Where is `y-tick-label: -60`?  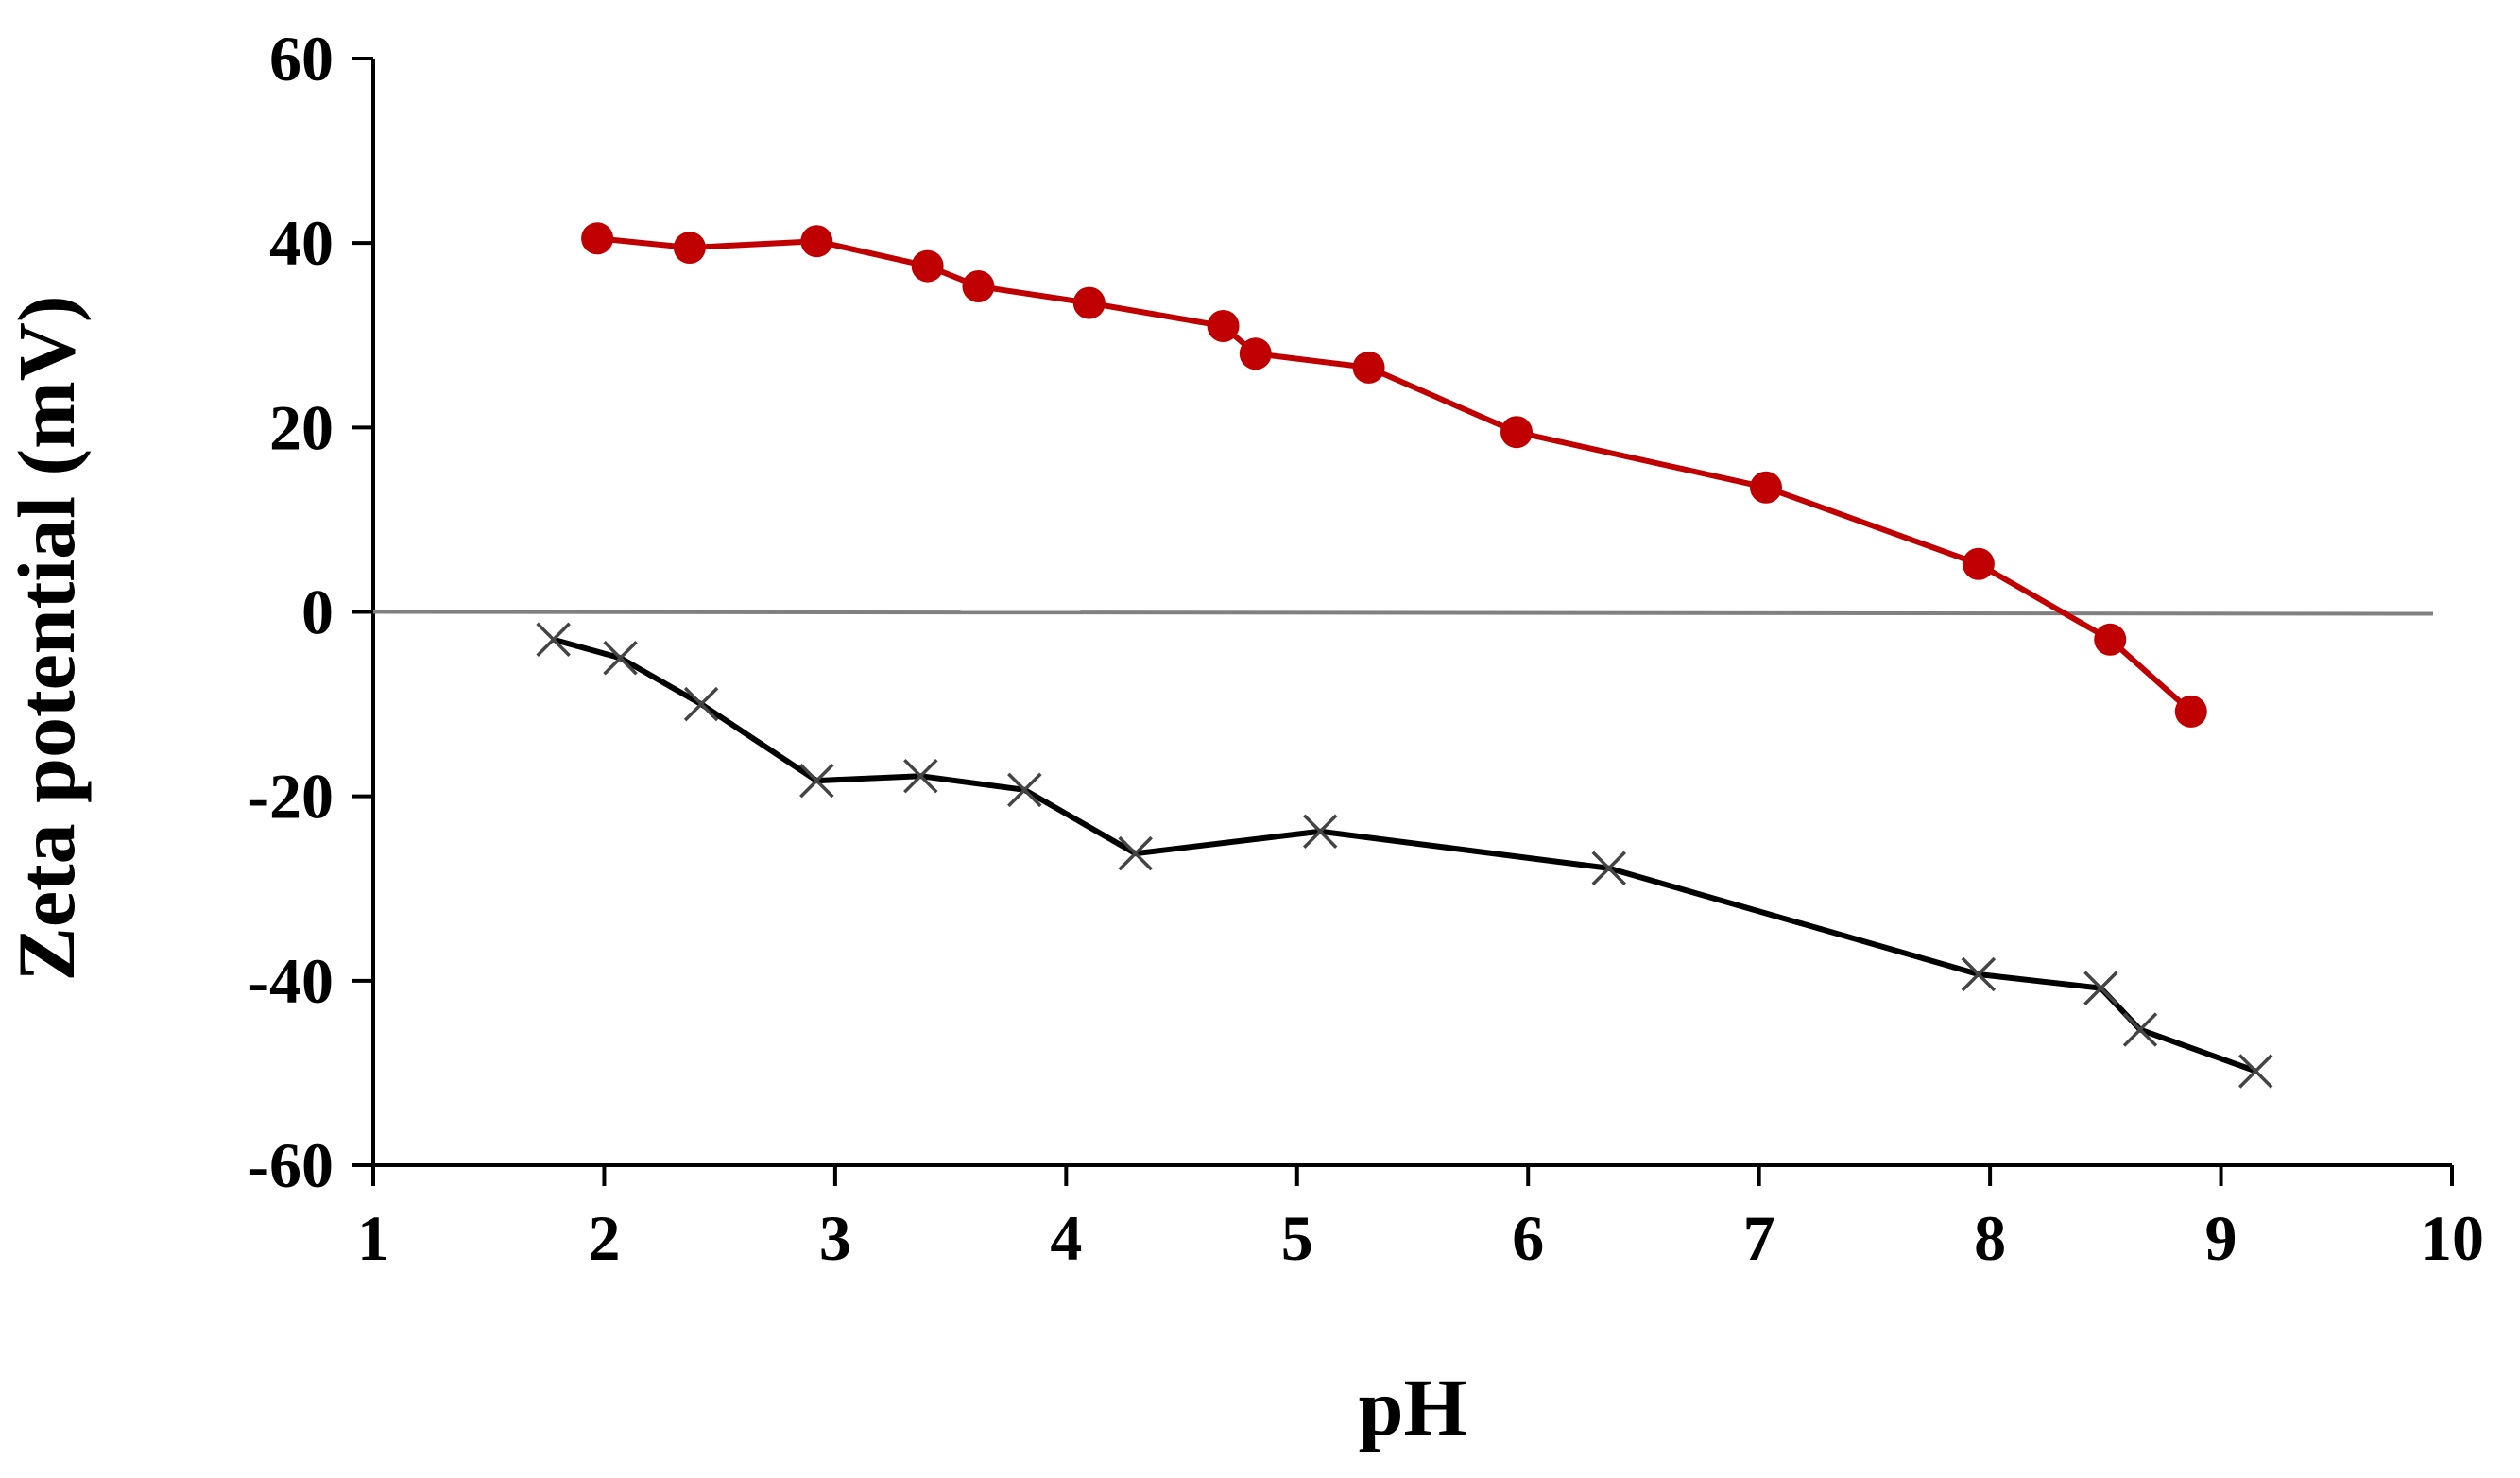 y-tick-label: -60 is located at coordinates (291, 1165).